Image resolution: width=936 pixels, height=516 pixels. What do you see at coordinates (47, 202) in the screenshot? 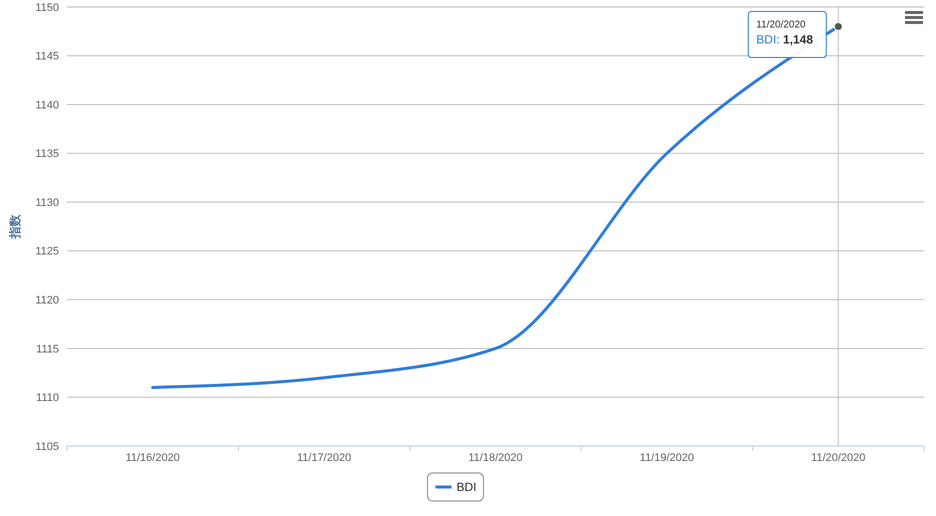
I see `y-tick-label: 1130` at bounding box center [47, 202].